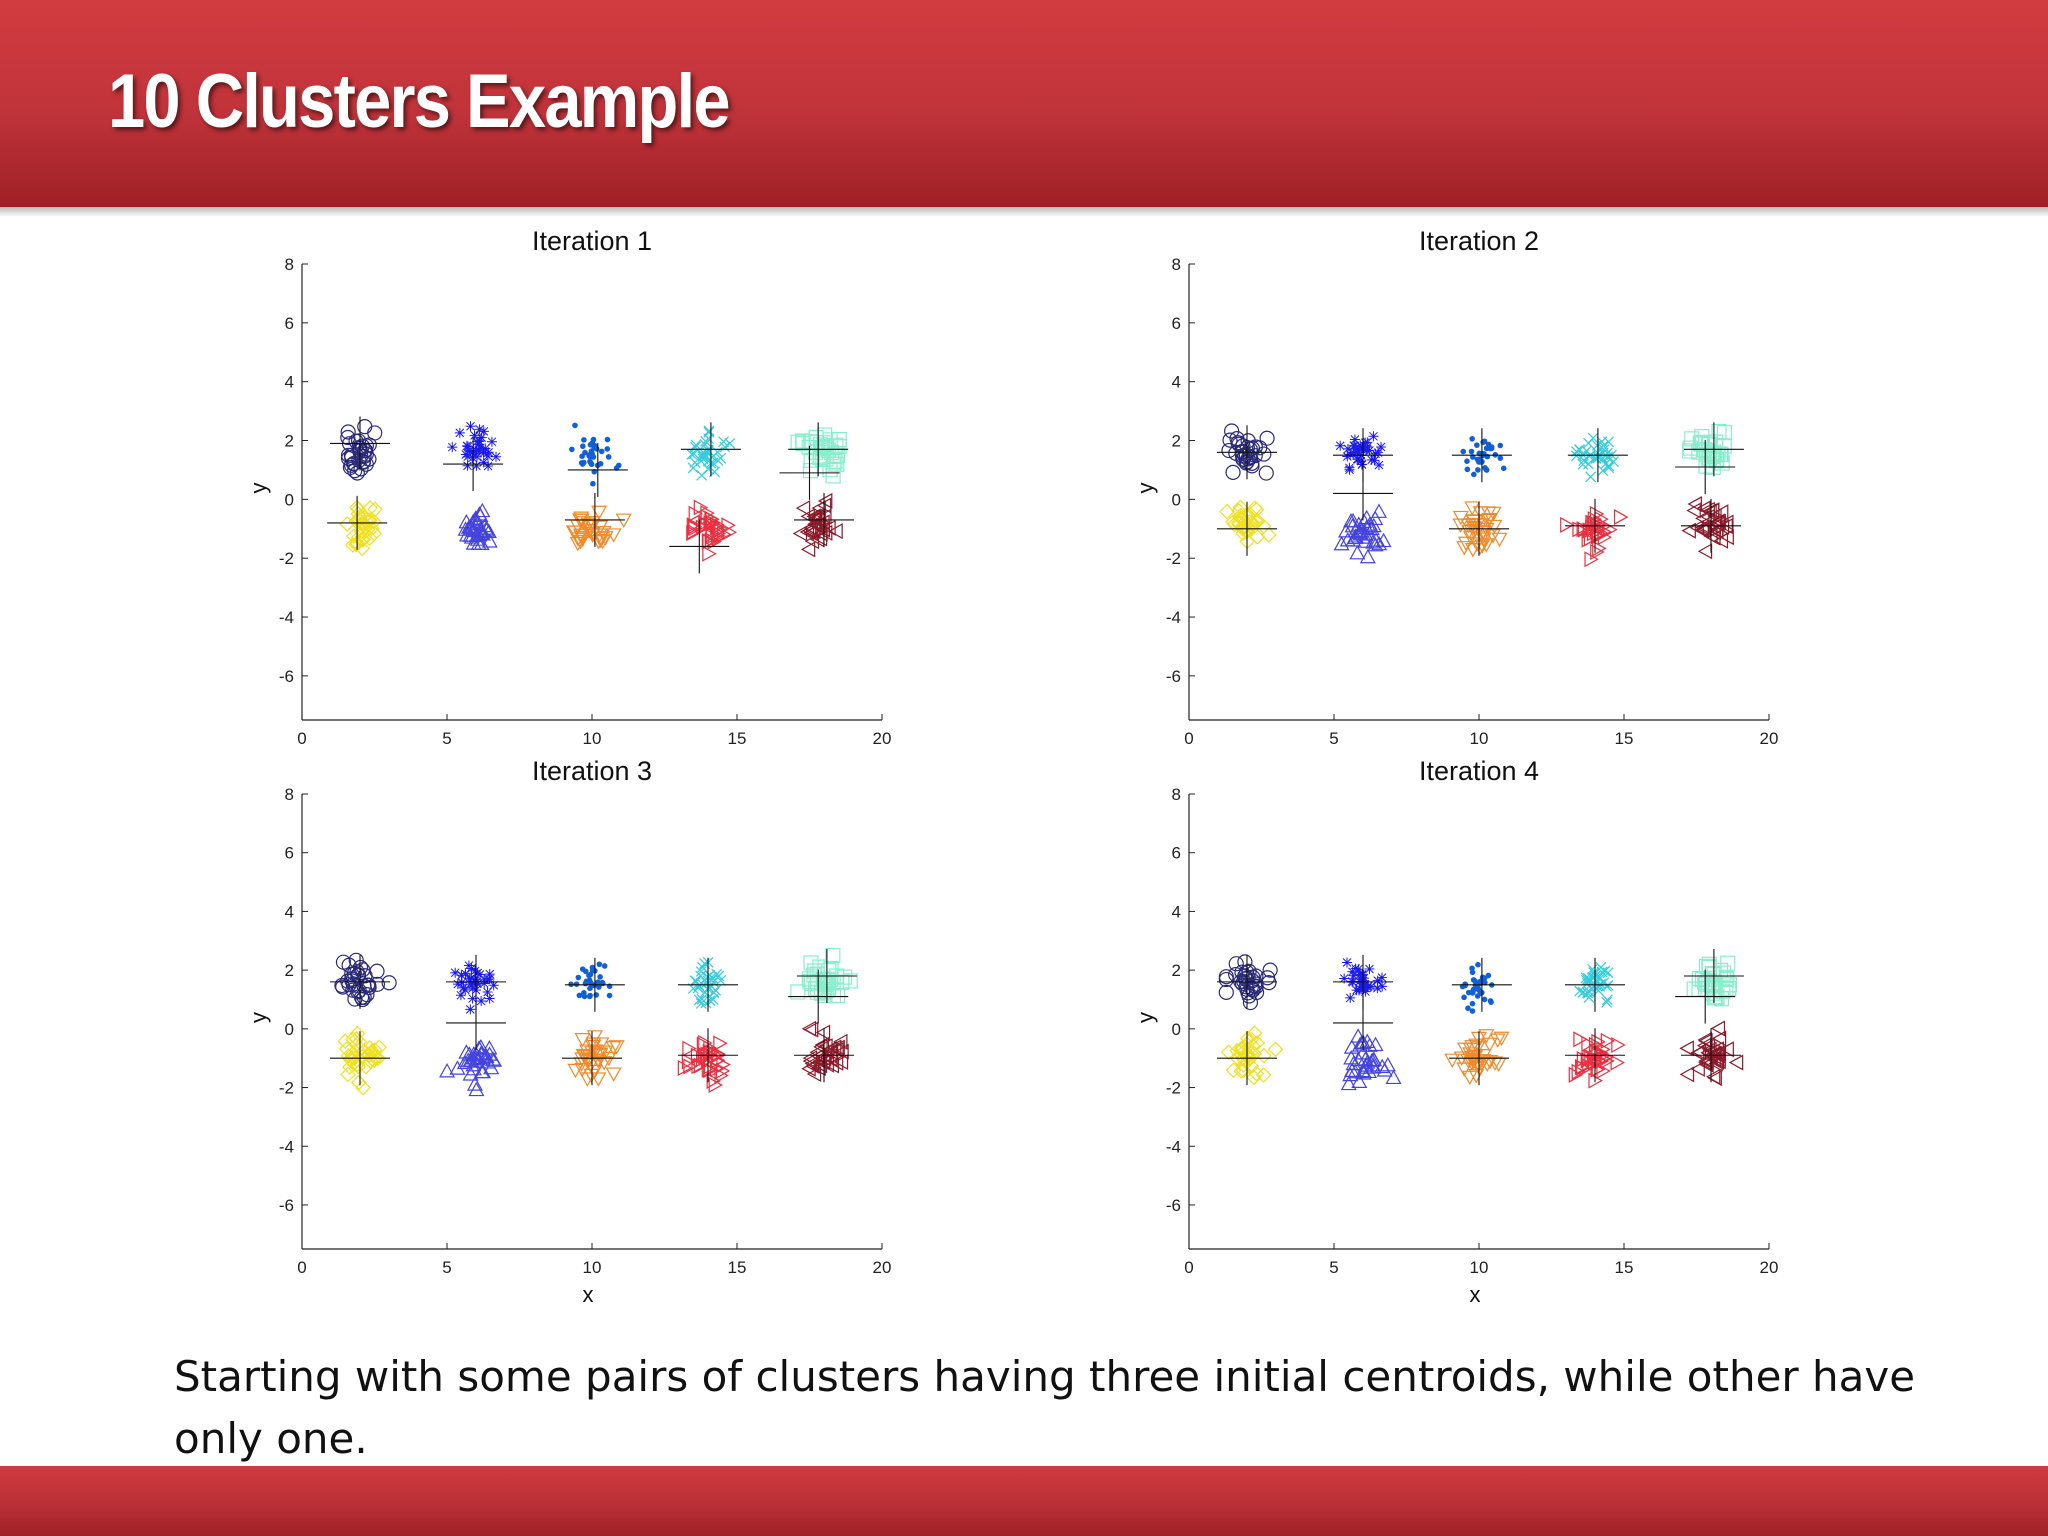  Describe the element at coordinates (365, 980) in the screenshot. I see `cluster-circle` at that location.